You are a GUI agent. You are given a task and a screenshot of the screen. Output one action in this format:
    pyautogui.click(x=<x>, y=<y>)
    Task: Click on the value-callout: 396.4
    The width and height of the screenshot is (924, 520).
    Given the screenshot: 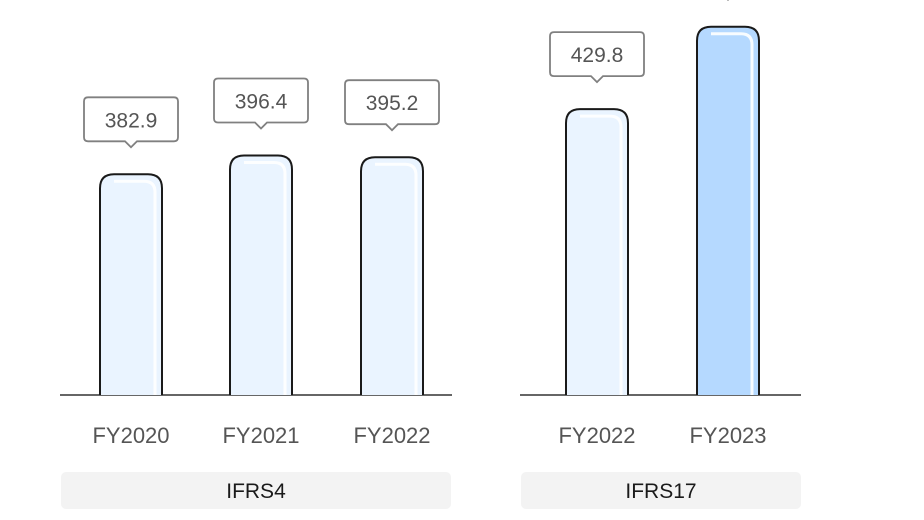 What is the action you would take?
    pyautogui.click(x=261, y=103)
    